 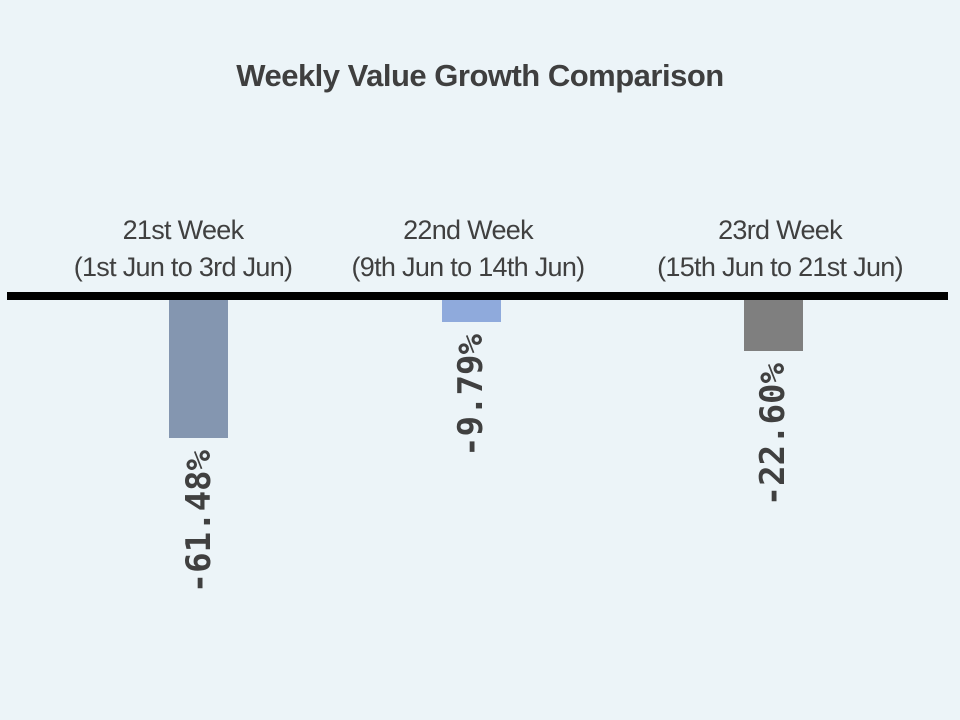 I want to click on bar-21st-week, so click(x=198, y=369).